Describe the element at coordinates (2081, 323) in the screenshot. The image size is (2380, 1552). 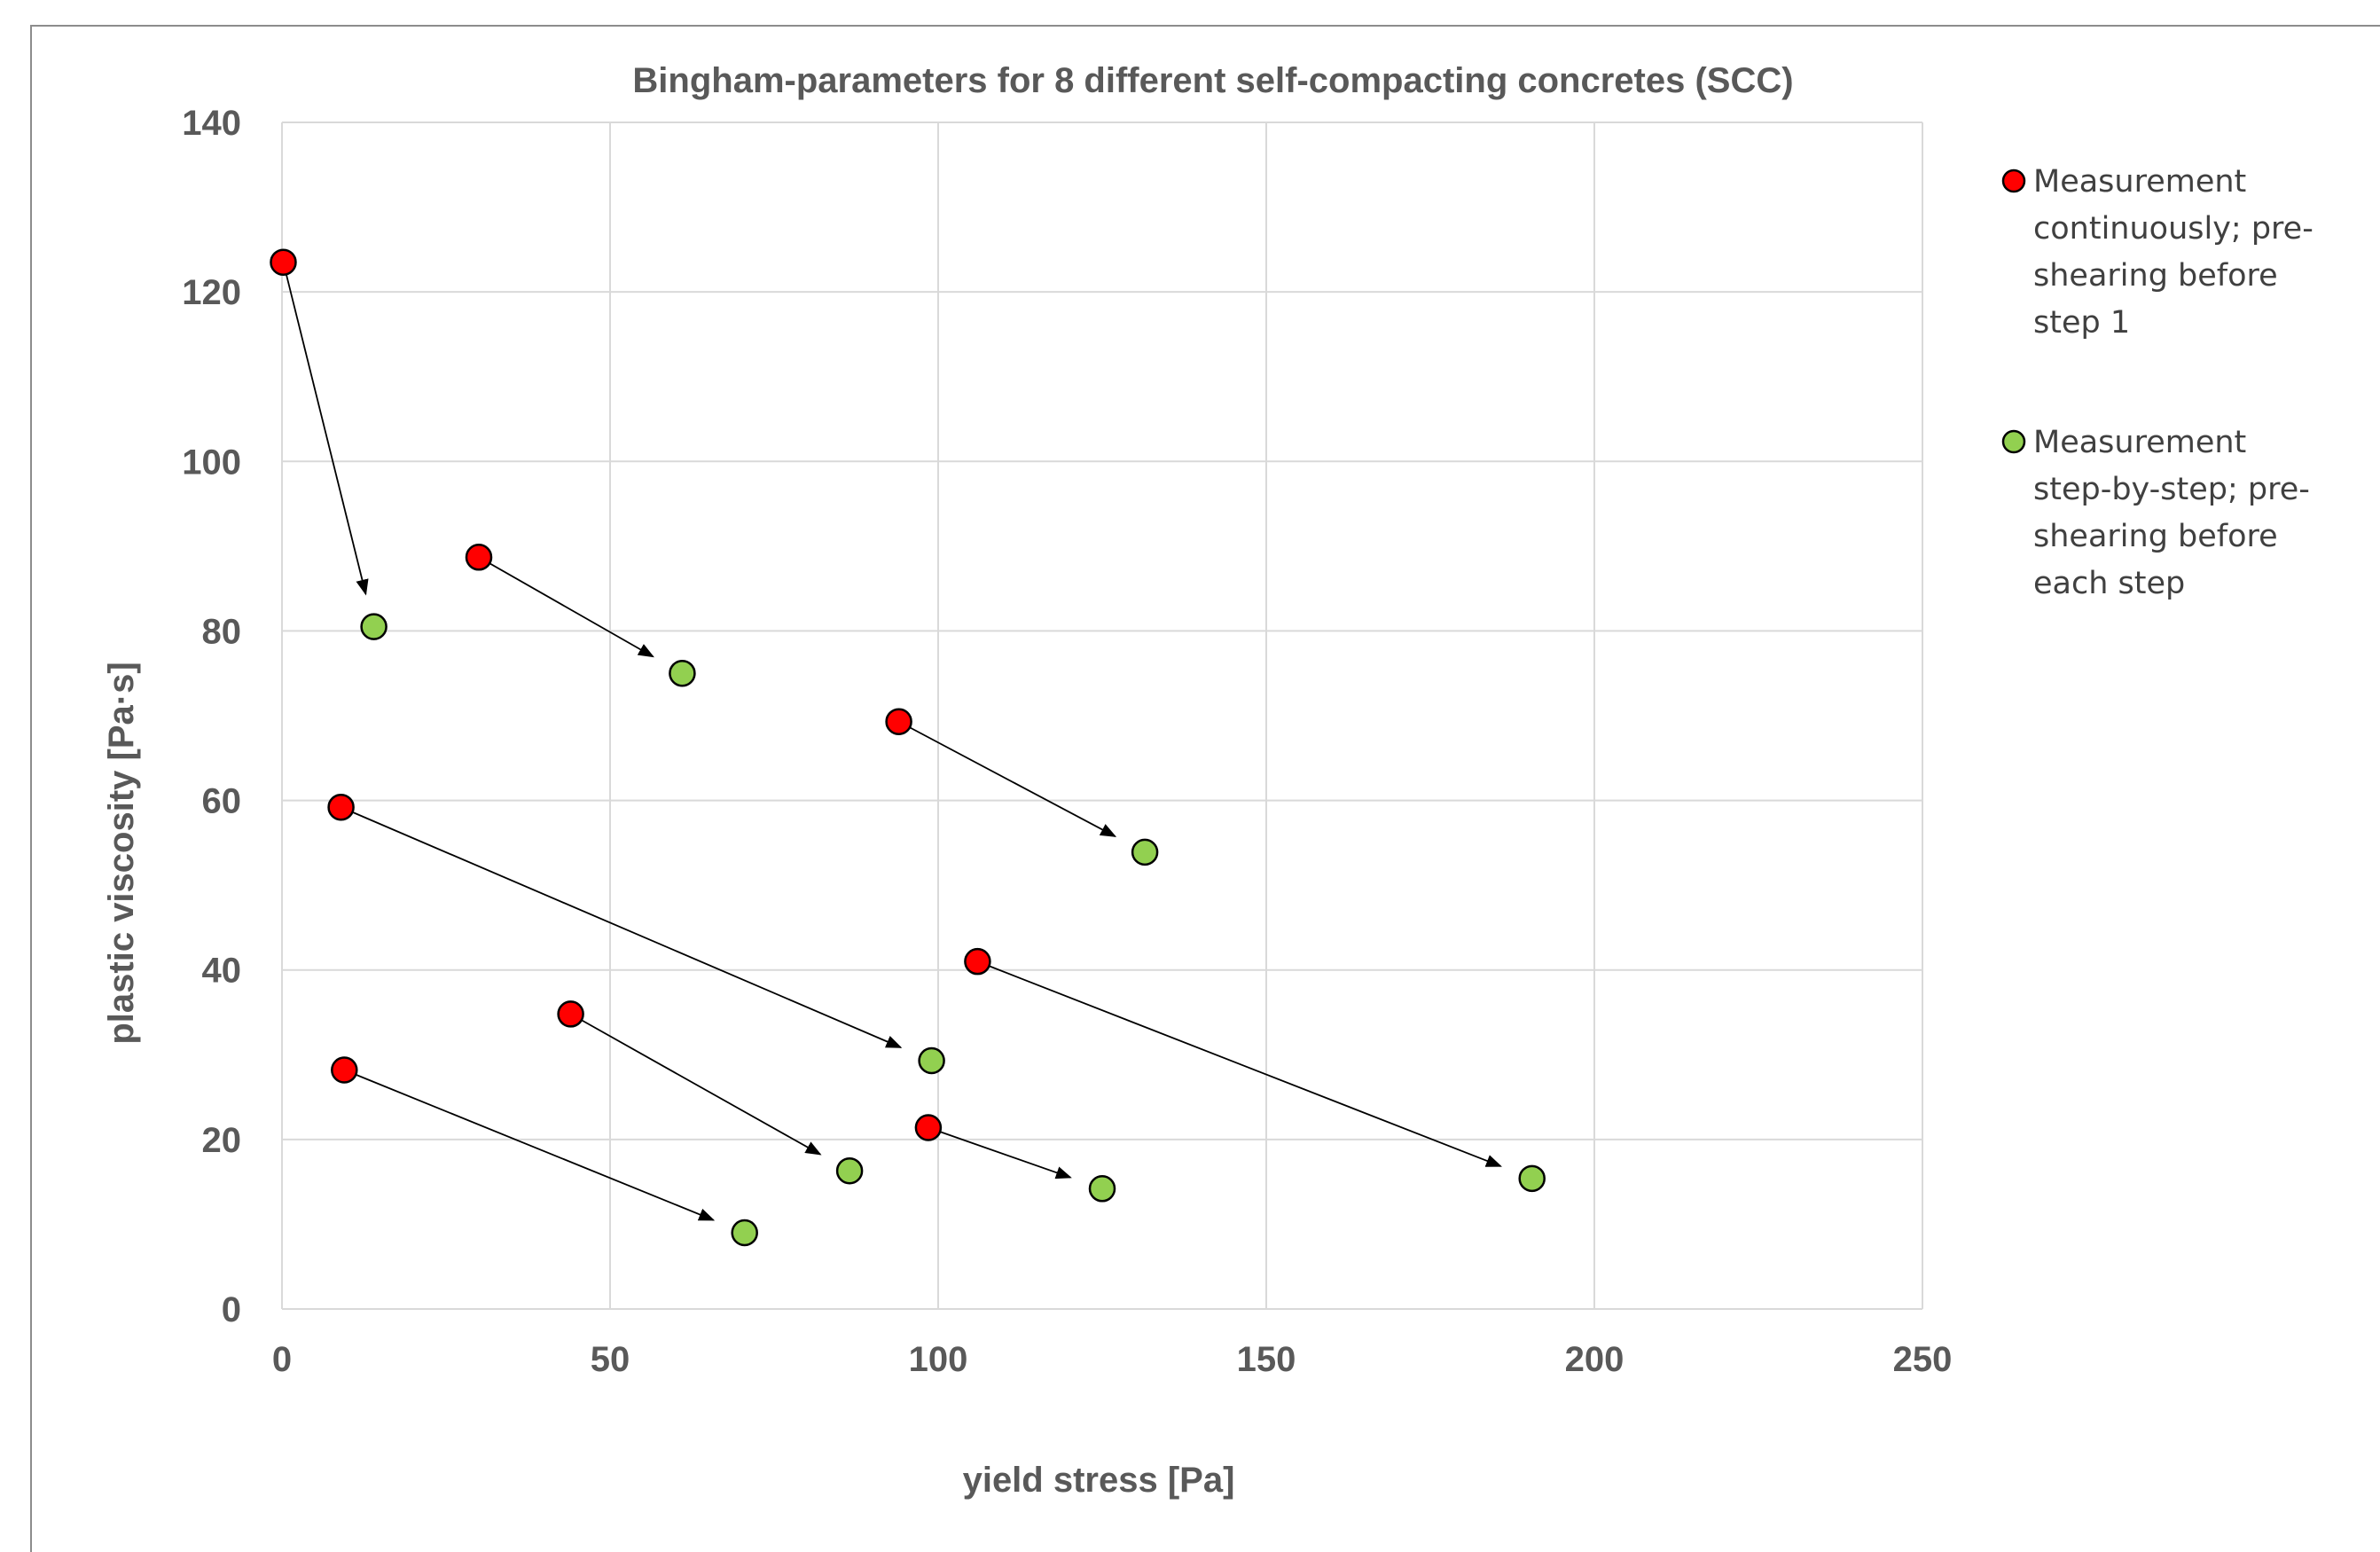
I see `legend-label-line: step 1` at that location.